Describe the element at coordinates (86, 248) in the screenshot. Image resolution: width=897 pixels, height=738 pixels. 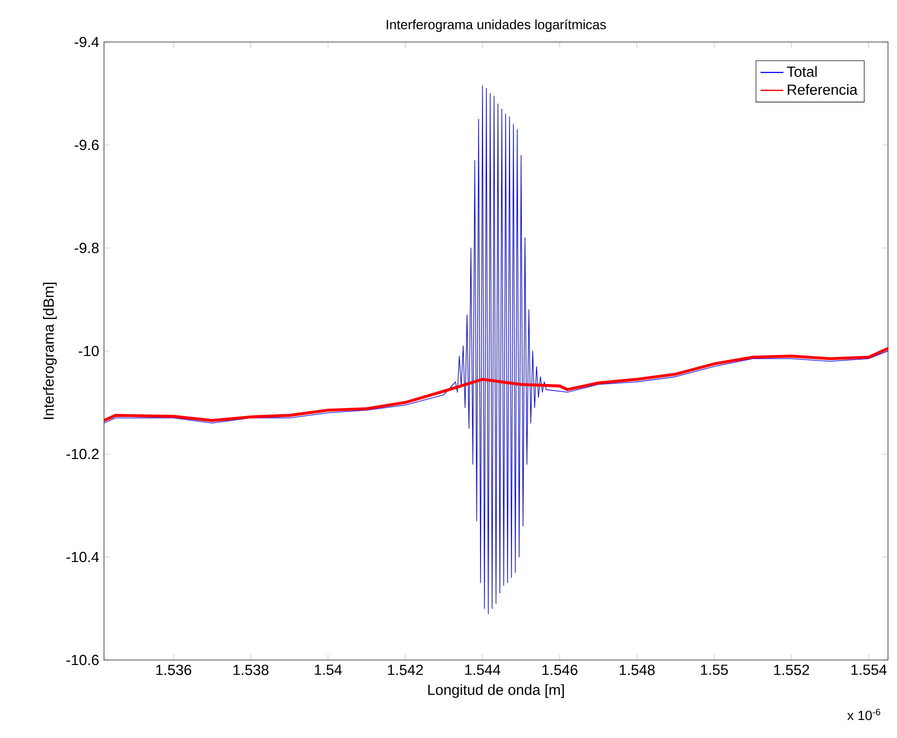
I see `y-tick-label: -9.8` at that location.